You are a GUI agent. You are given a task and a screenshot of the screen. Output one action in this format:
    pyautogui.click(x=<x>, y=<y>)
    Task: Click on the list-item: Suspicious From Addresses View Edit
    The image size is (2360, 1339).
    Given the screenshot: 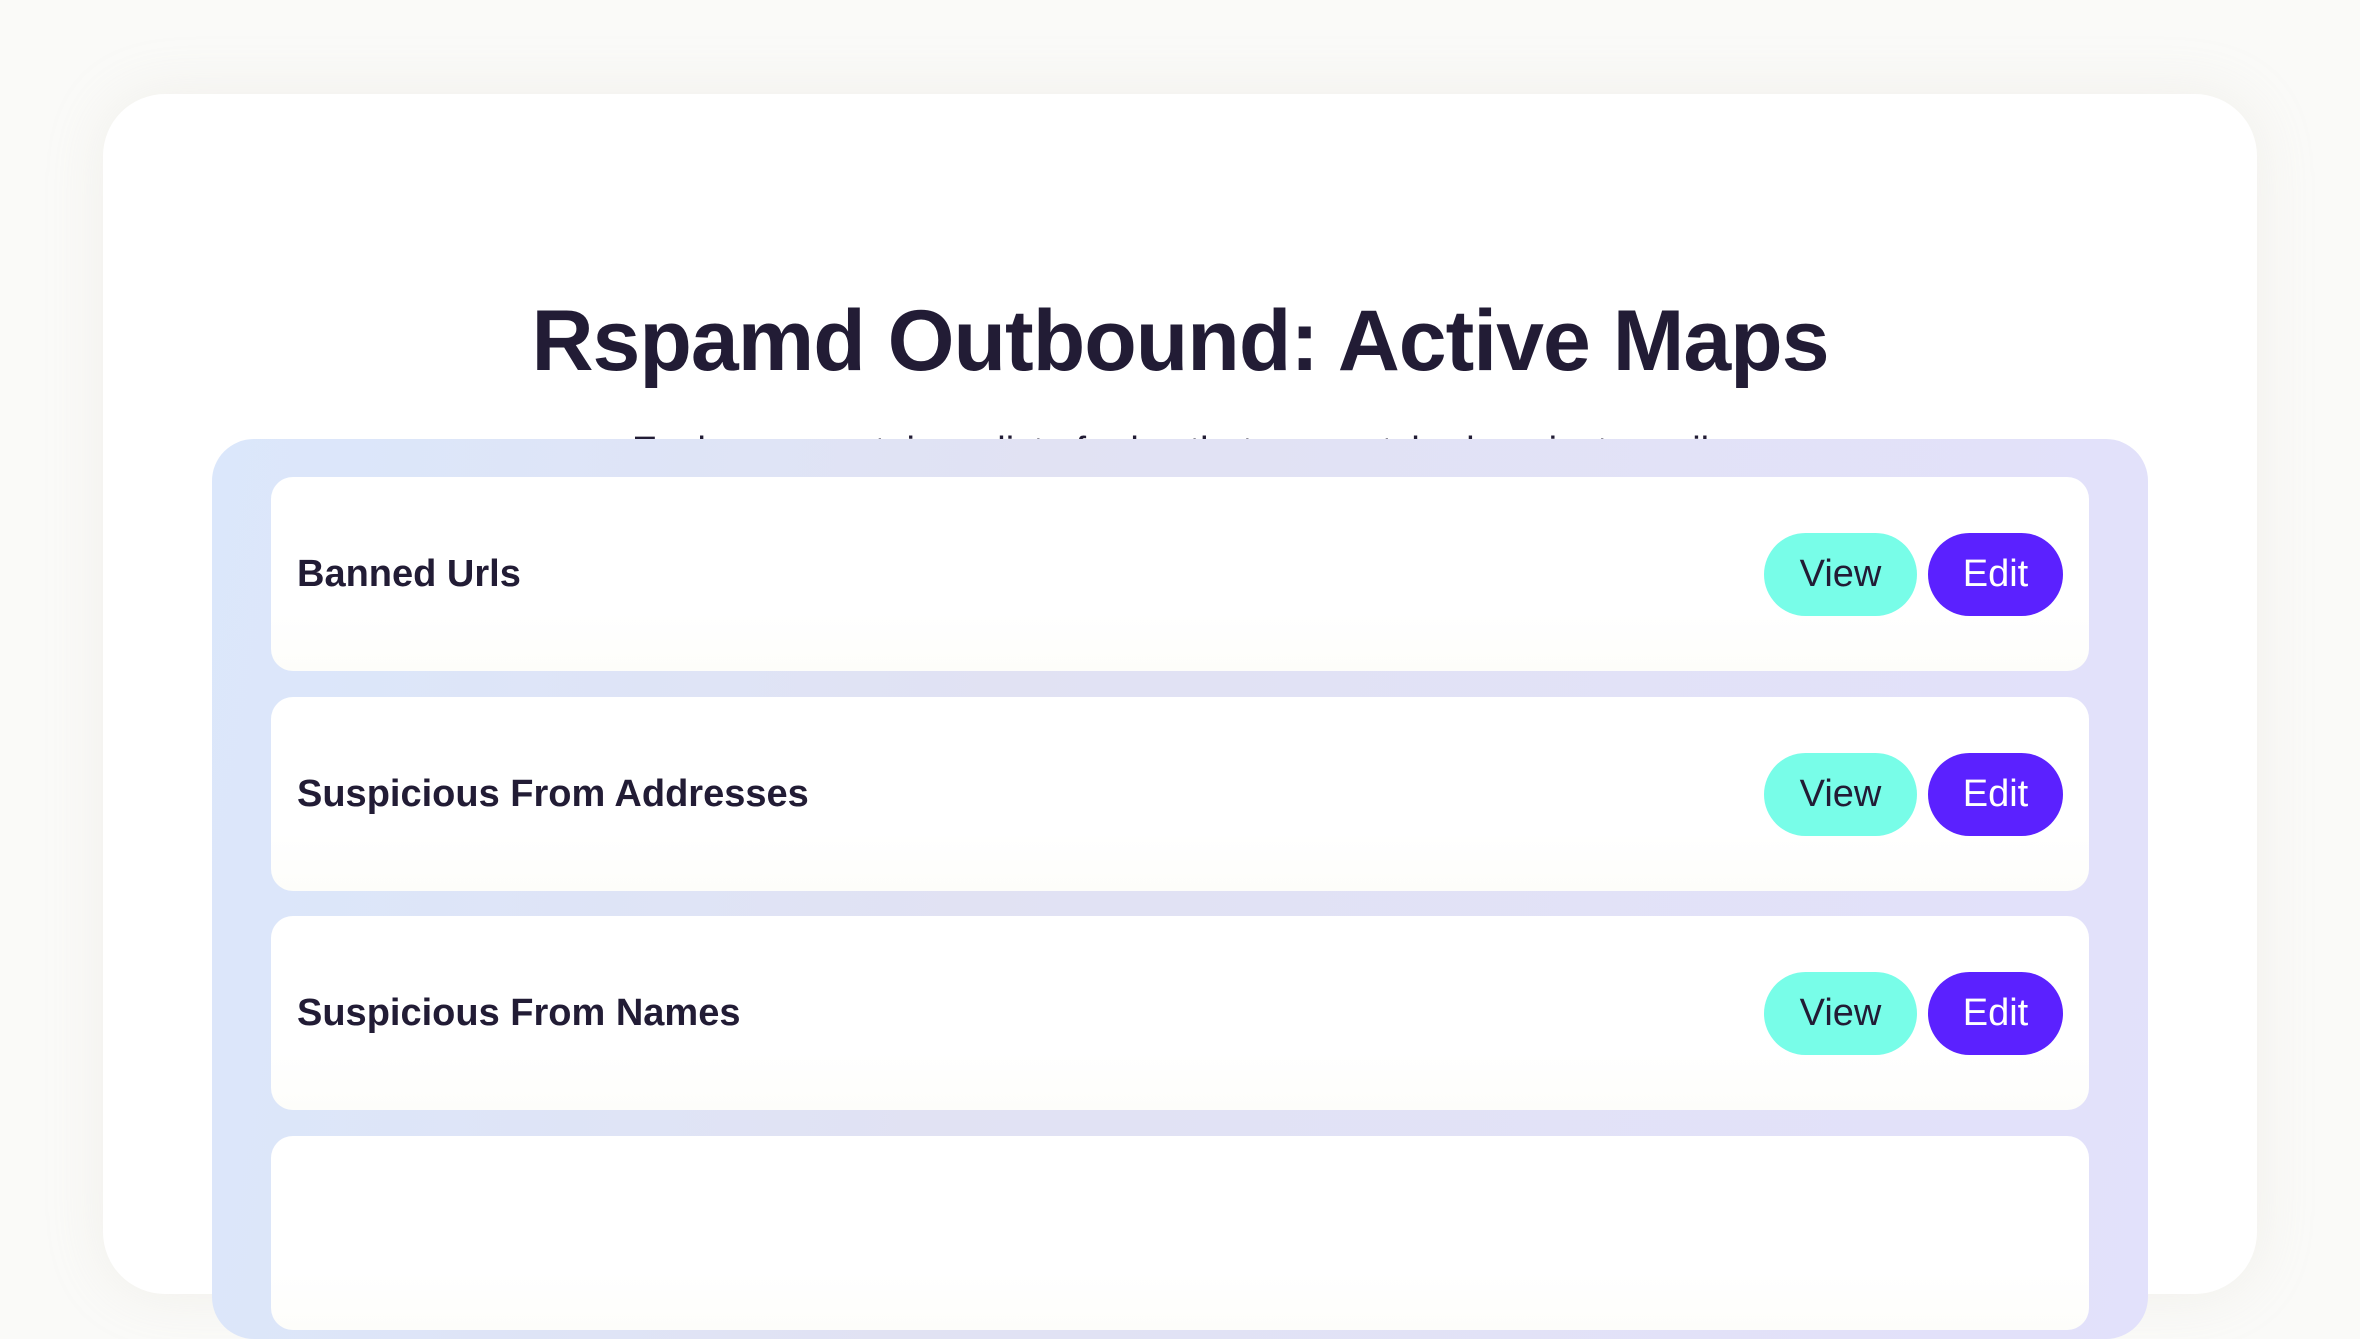 What is the action you would take?
    pyautogui.click(x=1180, y=794)
    